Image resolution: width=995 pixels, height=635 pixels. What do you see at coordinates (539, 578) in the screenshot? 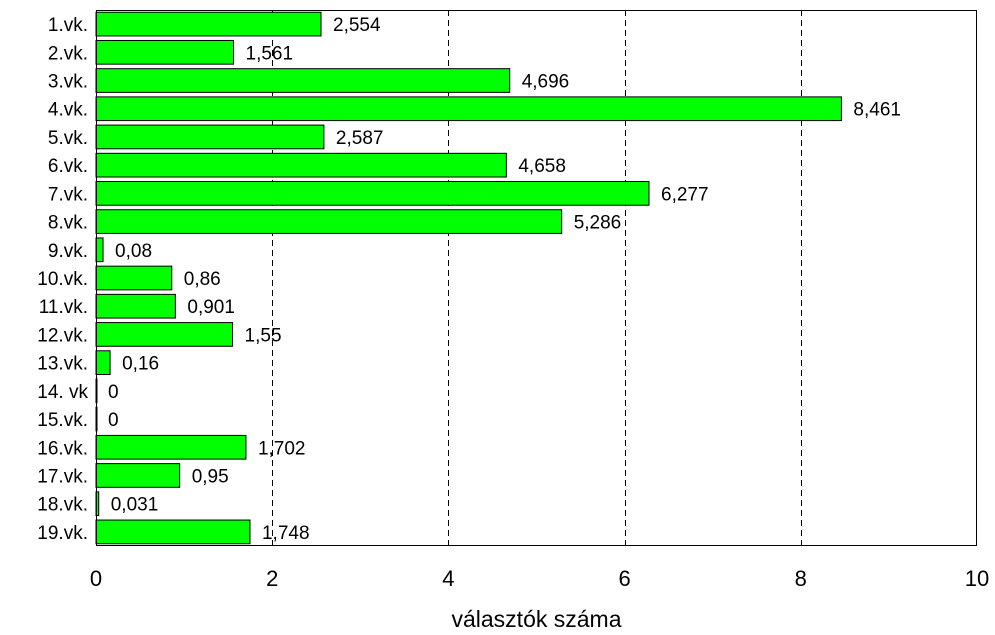
I see `x-tick-labels: 0 2 4 6 8 10` at bounding box center [539, 578].